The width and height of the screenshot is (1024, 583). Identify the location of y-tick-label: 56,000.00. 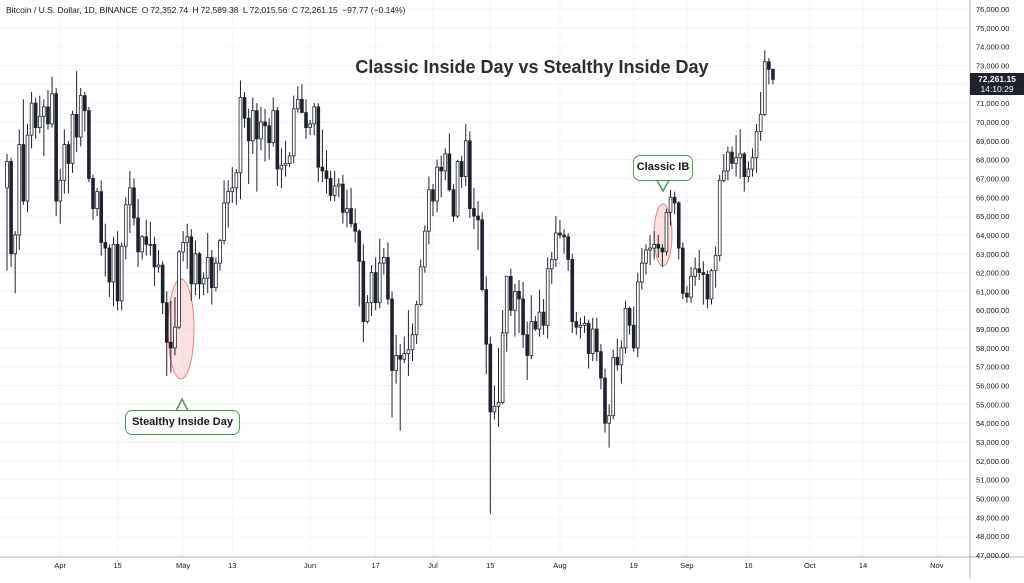
(992, 386).